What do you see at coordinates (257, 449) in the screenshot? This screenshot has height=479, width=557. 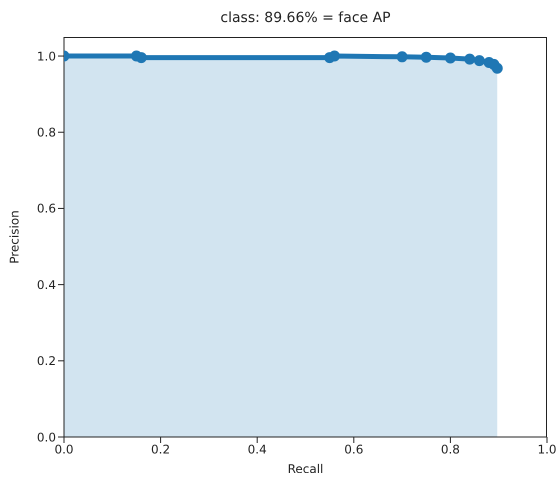 I see `x-tick-label: 0.4` at bounding box center [257, 449].